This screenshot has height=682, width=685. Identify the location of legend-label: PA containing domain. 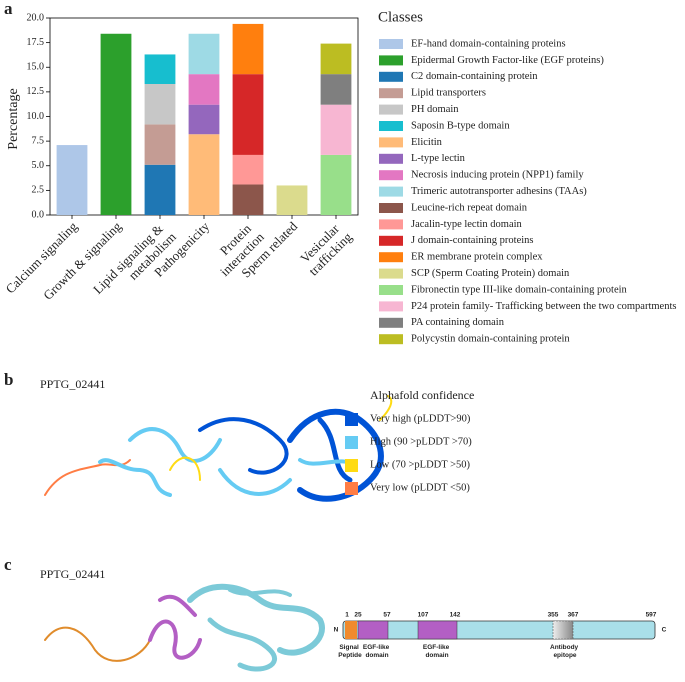
(458, 322).